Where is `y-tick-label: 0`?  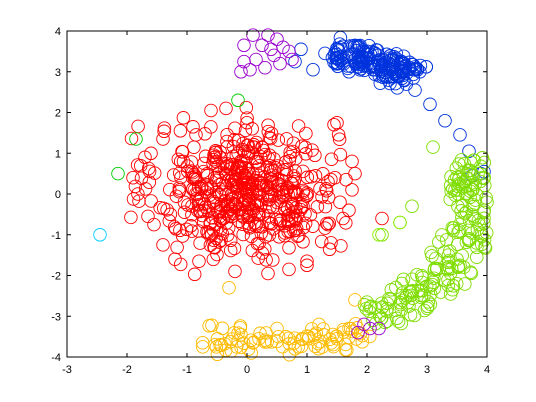 y-tick-label: 0 is located at coordinates (58, 195).